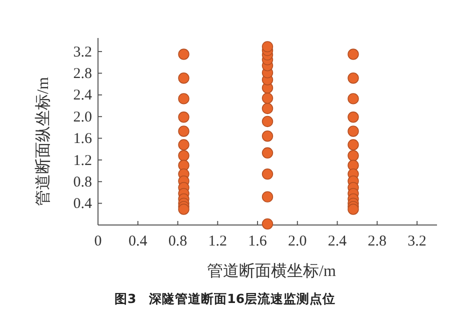 Image resolution: width=460 pixels, height=323 pixels. I want to click on text: 图3 深隧管道断面16层流速监测点位, so click(225, 298).